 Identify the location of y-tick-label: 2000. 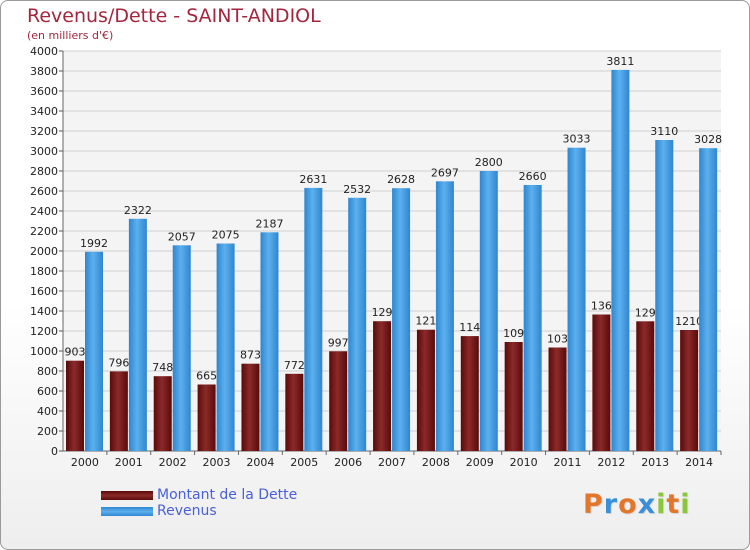
(44, 251).